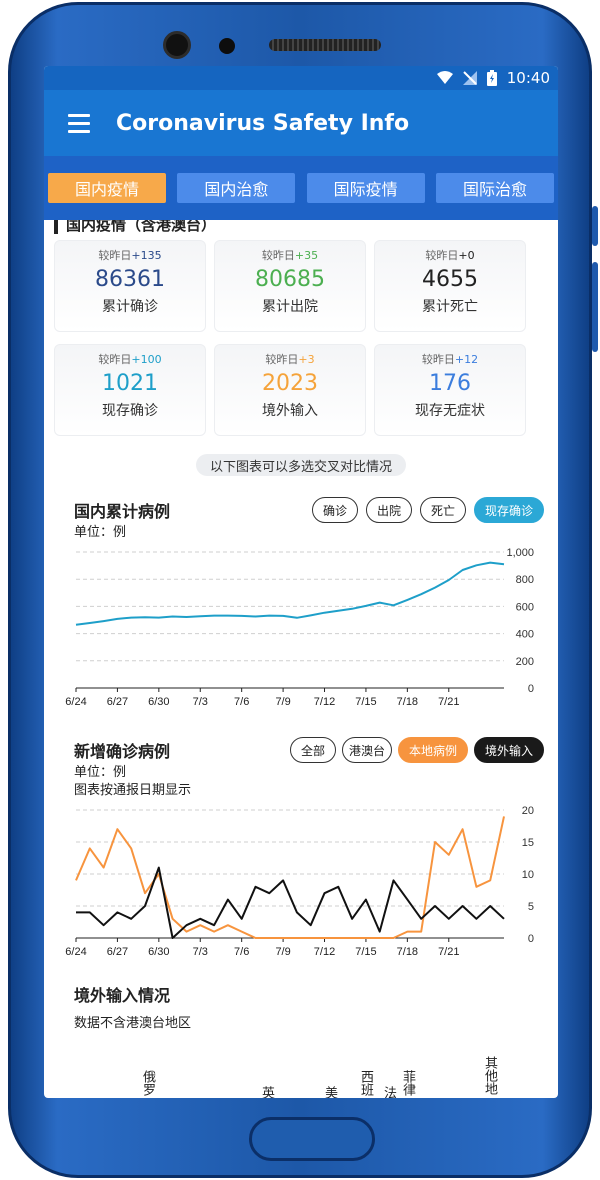  What do you see at coordinates (528, 843) in the screenshot?
I see `y-tick-label: 15` at bounding box center [528, 843].